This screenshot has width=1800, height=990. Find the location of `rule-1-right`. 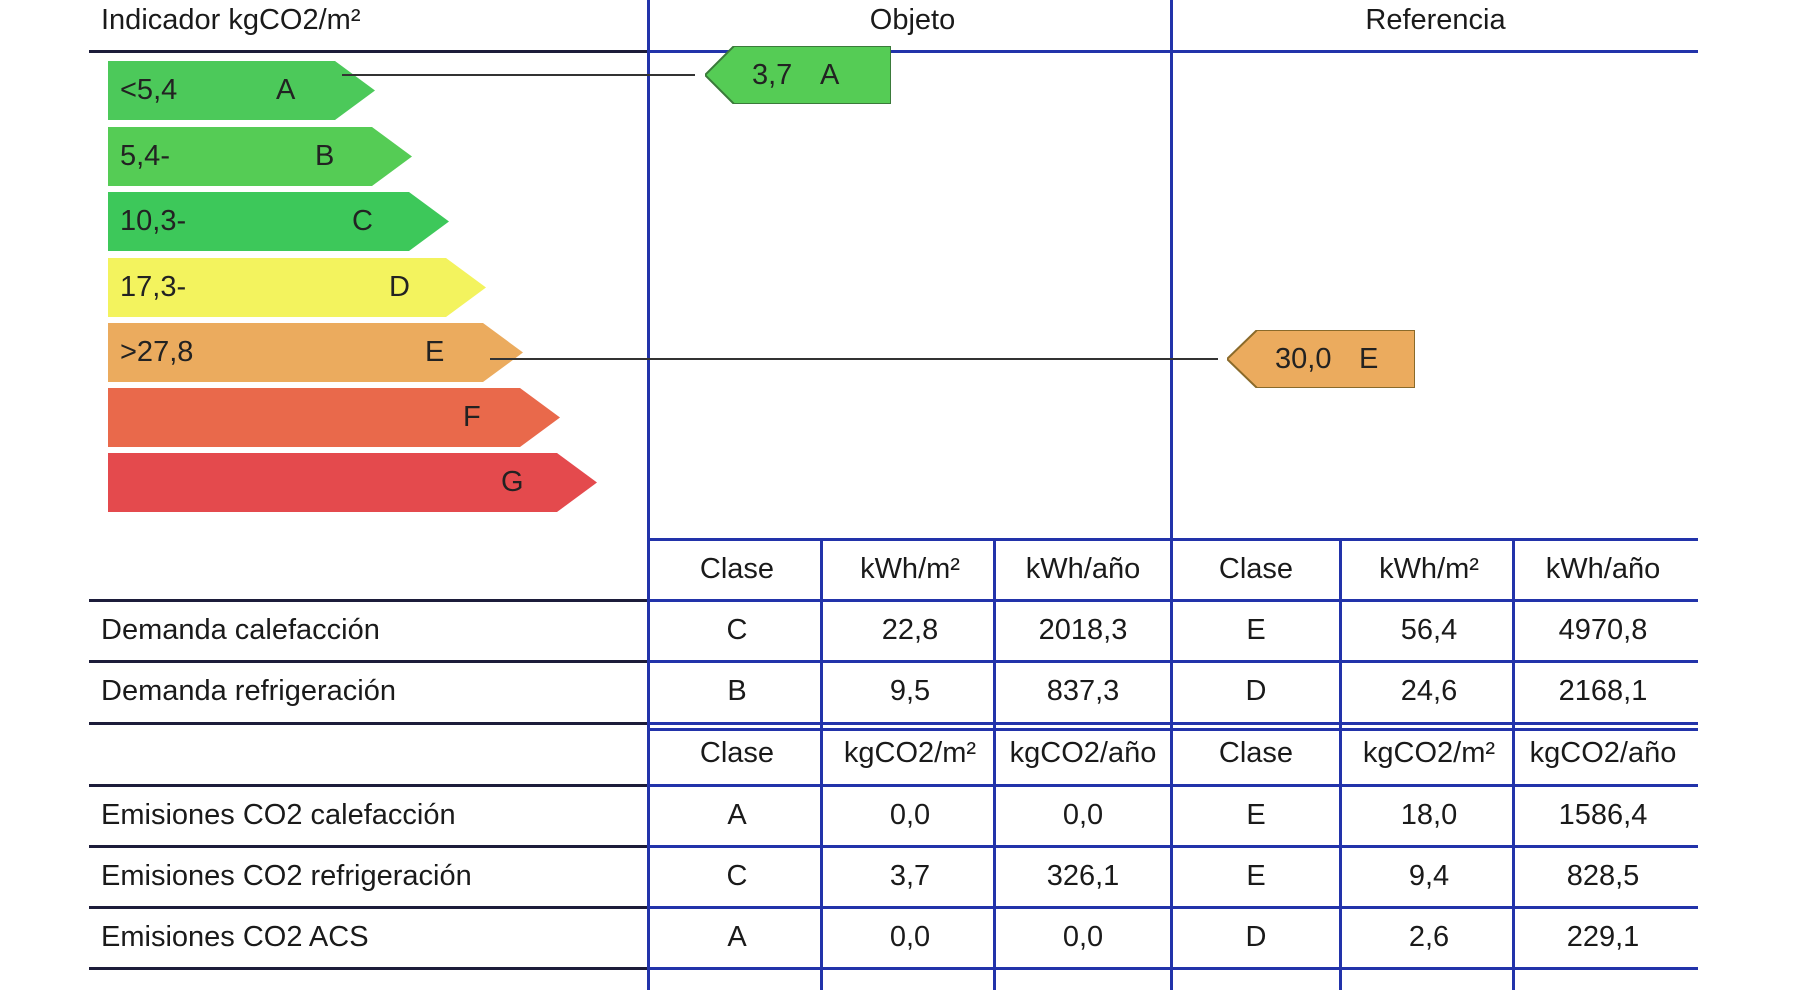

rule-1-right is located at coordinates (1173, 600).